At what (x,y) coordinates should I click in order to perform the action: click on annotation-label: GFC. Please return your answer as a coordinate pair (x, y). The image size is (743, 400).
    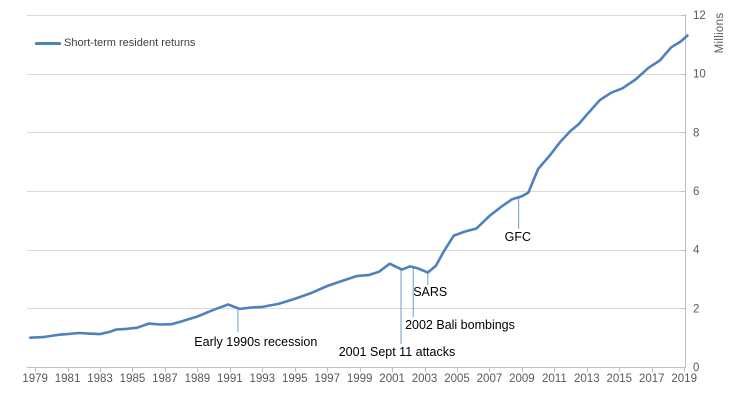
    Looking at the image, I should click on (518, 237).